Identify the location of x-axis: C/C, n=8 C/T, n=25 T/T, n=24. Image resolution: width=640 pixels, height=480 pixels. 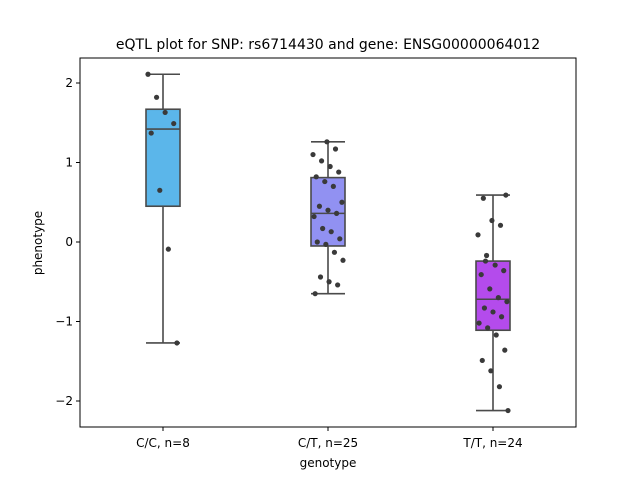
(329, 438).